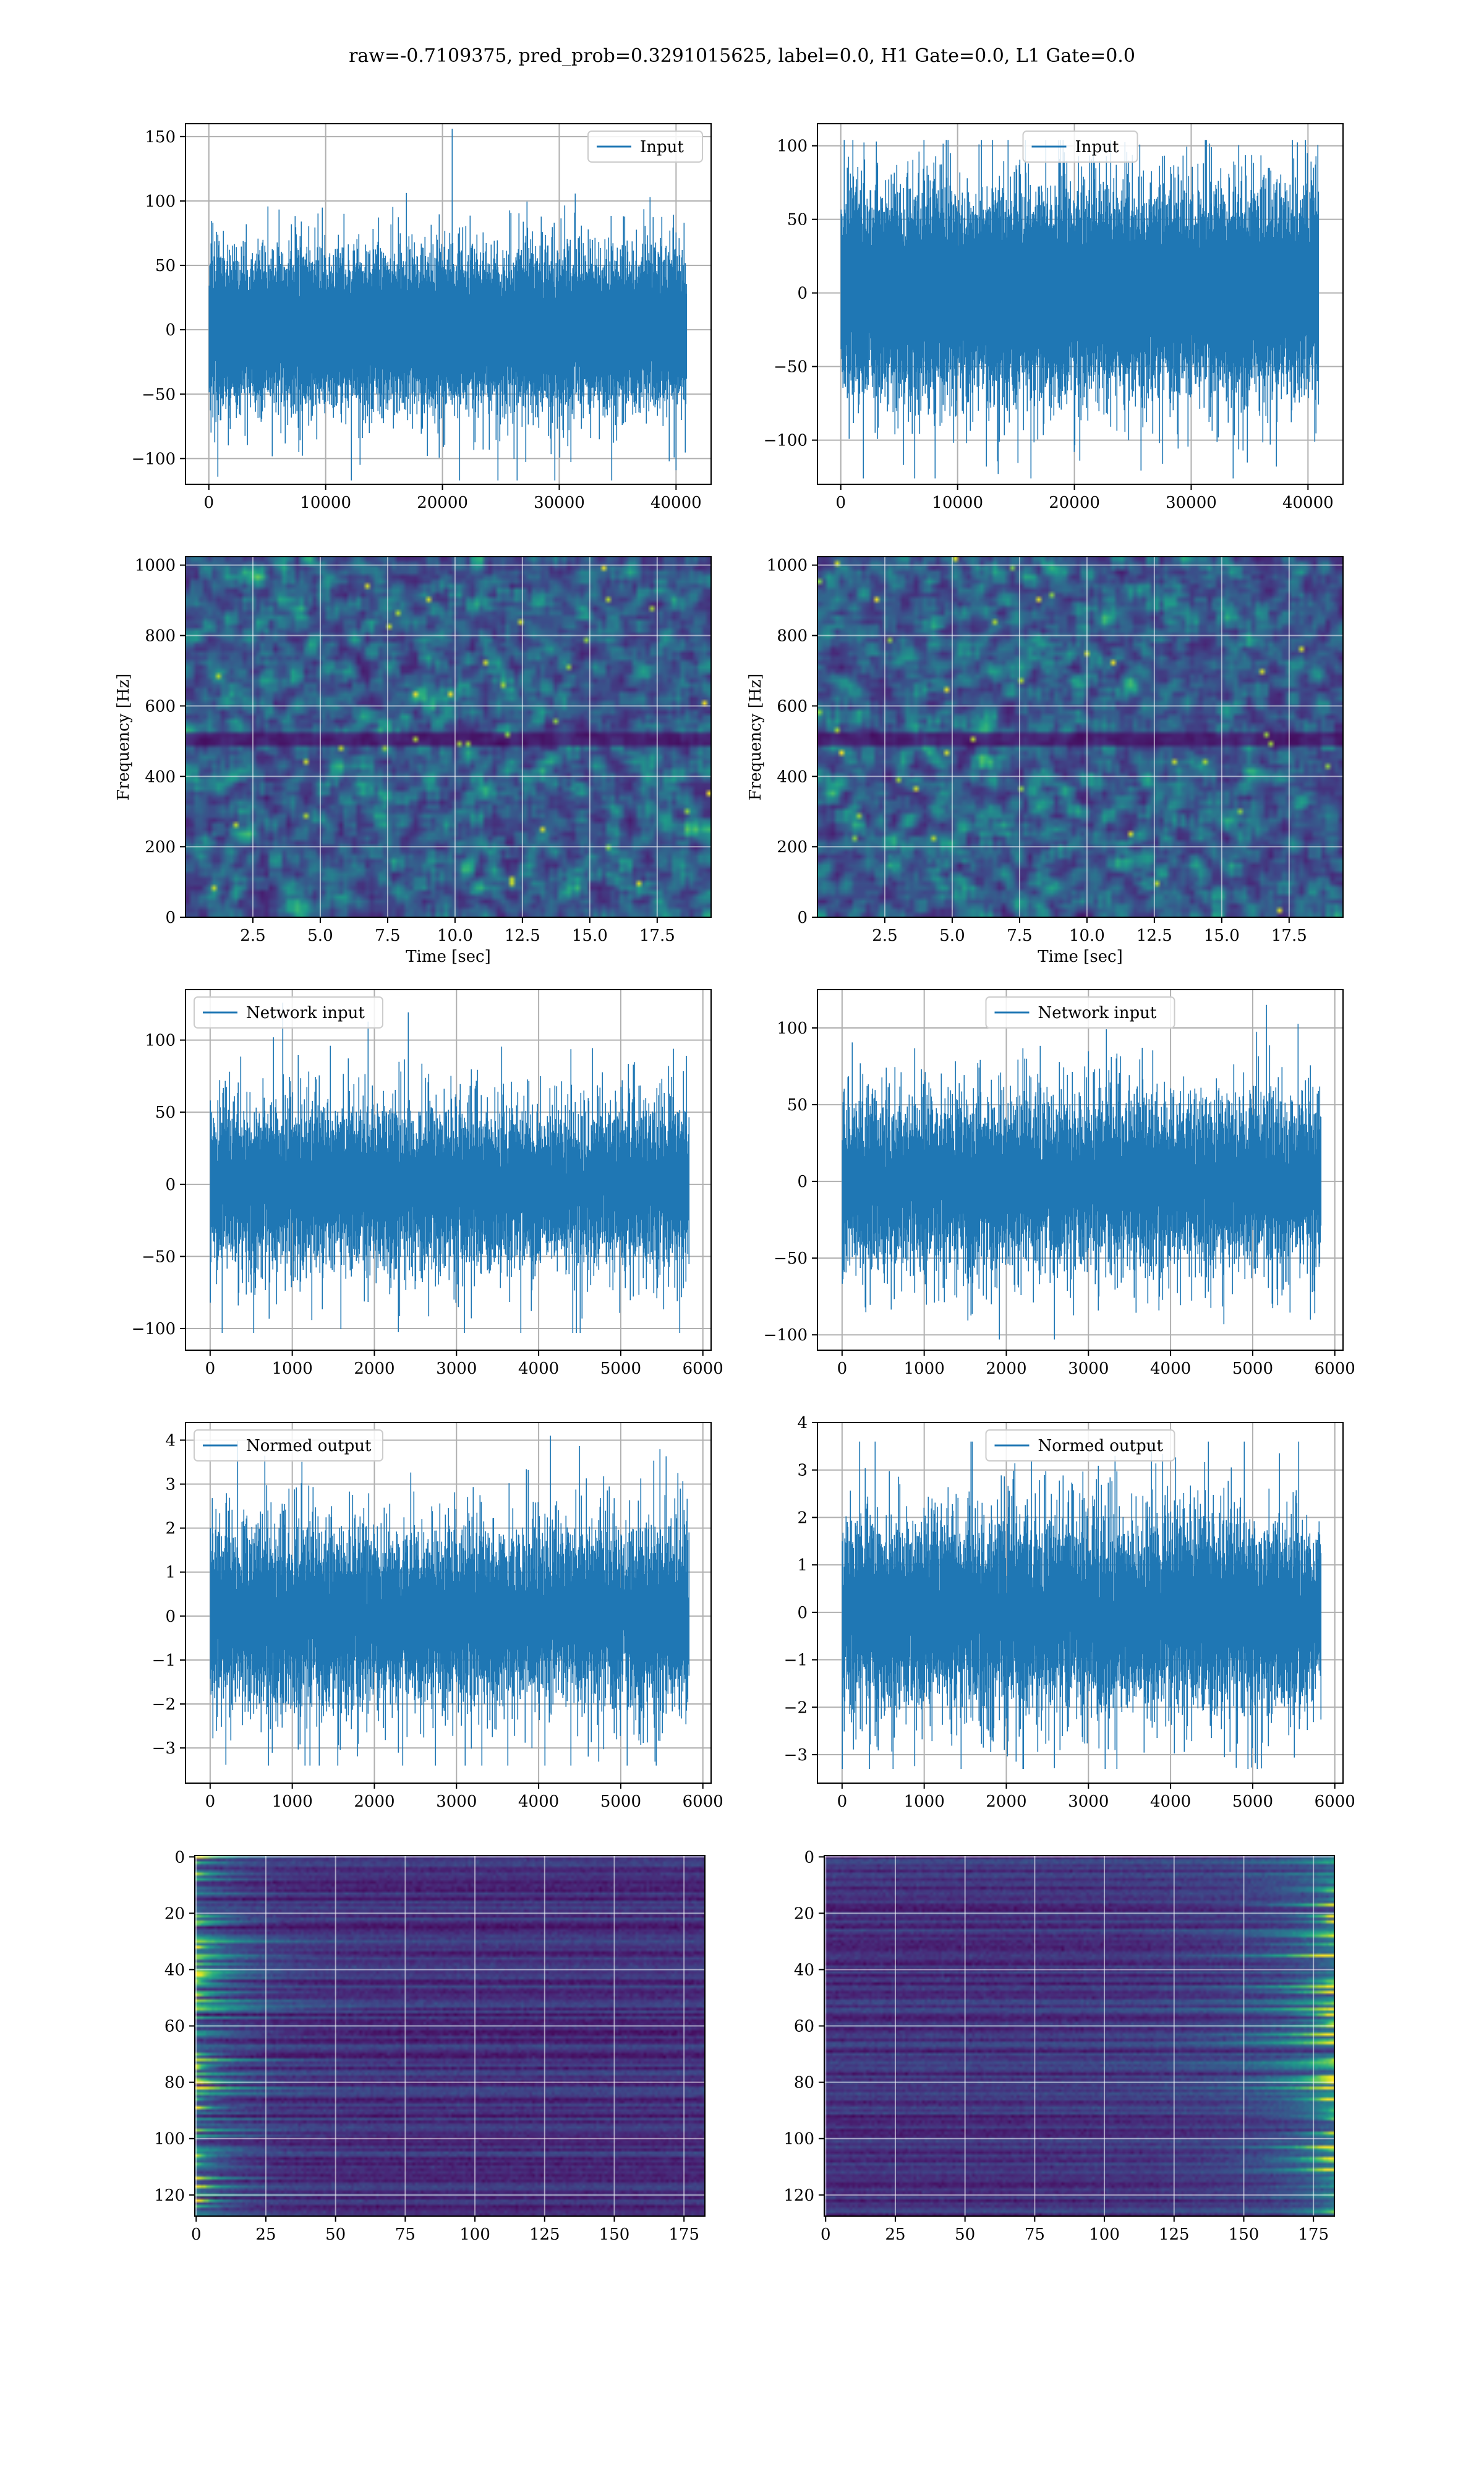 The height and width of the screenshot is (2474, 1484). I want to click on l1-feature-map-xtick-label-2: 50, so click(965, 2234).